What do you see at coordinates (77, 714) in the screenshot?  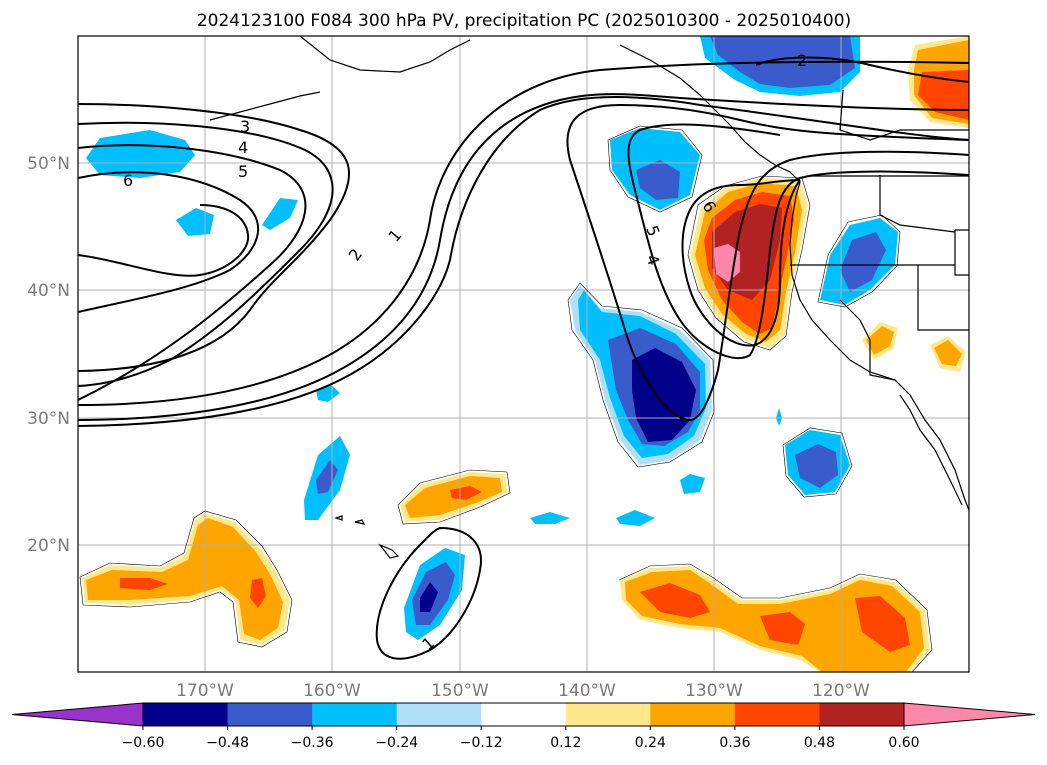 I see `colorbar-extend-low` at bounding box center [77, 714].